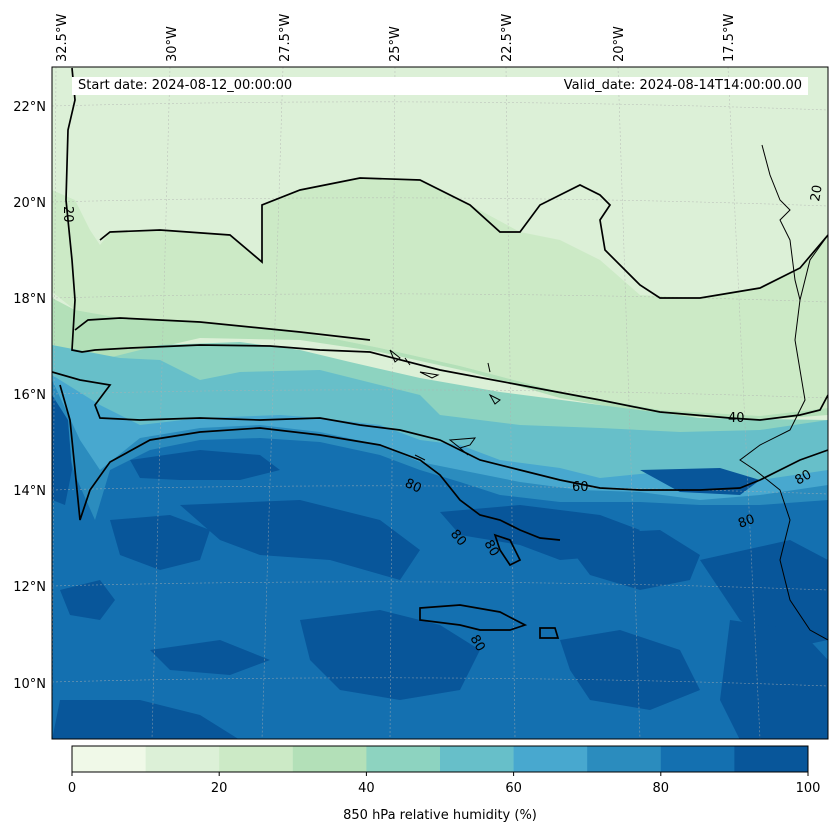 The image size is (837, 836). What do you see at coordinates (308, 86) in the screenshot?
I see `start-date-label: Start date: 2024-08-12_00:00:00` at bounding box center [308, 86].